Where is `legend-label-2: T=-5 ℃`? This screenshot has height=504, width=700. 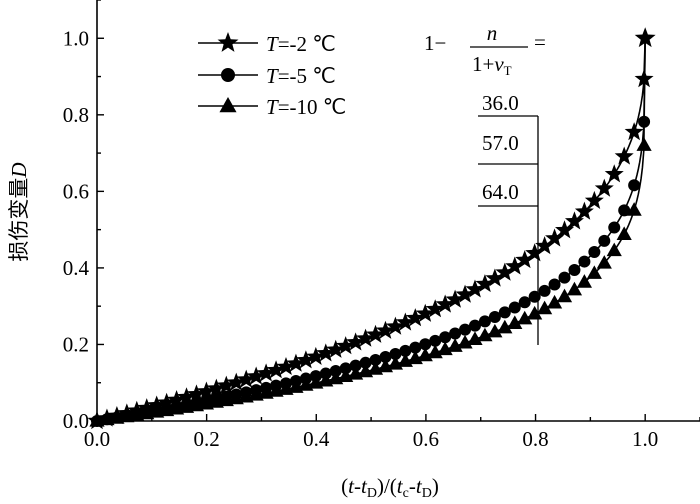 legend-label-2: T=-5 ℃ is located at coordinates (301, 76).